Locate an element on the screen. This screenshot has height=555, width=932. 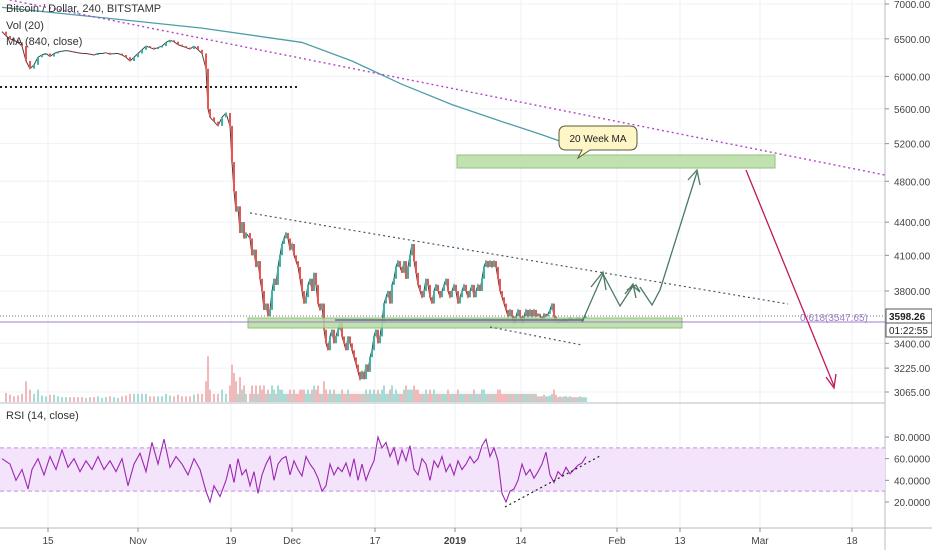
price-tick-label: 5200.00 is located at coordinates (912, 145).